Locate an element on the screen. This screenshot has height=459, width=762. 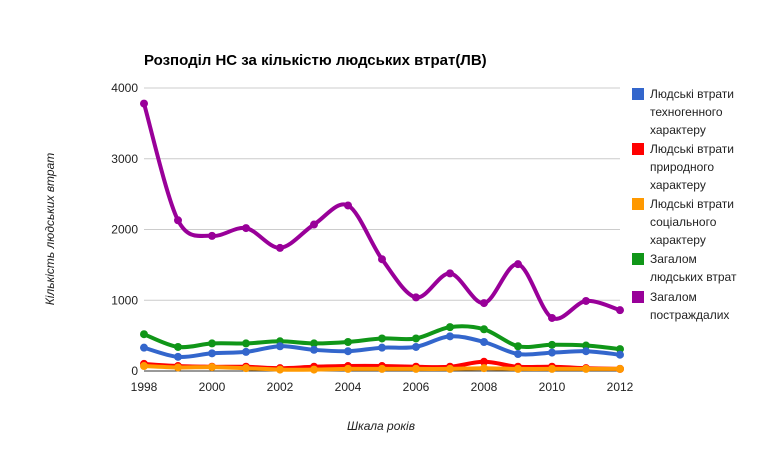
legend-item: Людські втрати природного характеру is located at coordinates (683, 167).